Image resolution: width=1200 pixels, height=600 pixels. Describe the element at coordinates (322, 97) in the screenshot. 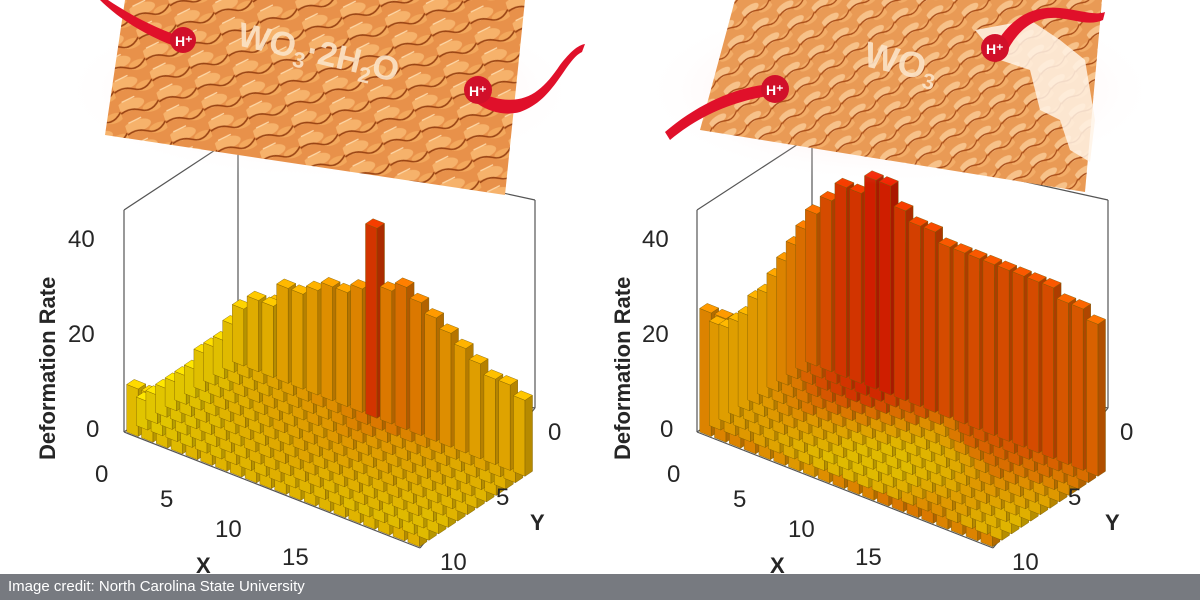

I see `afm-image-overlay: WO3·2H2O H⁺ H⁺` at that location.